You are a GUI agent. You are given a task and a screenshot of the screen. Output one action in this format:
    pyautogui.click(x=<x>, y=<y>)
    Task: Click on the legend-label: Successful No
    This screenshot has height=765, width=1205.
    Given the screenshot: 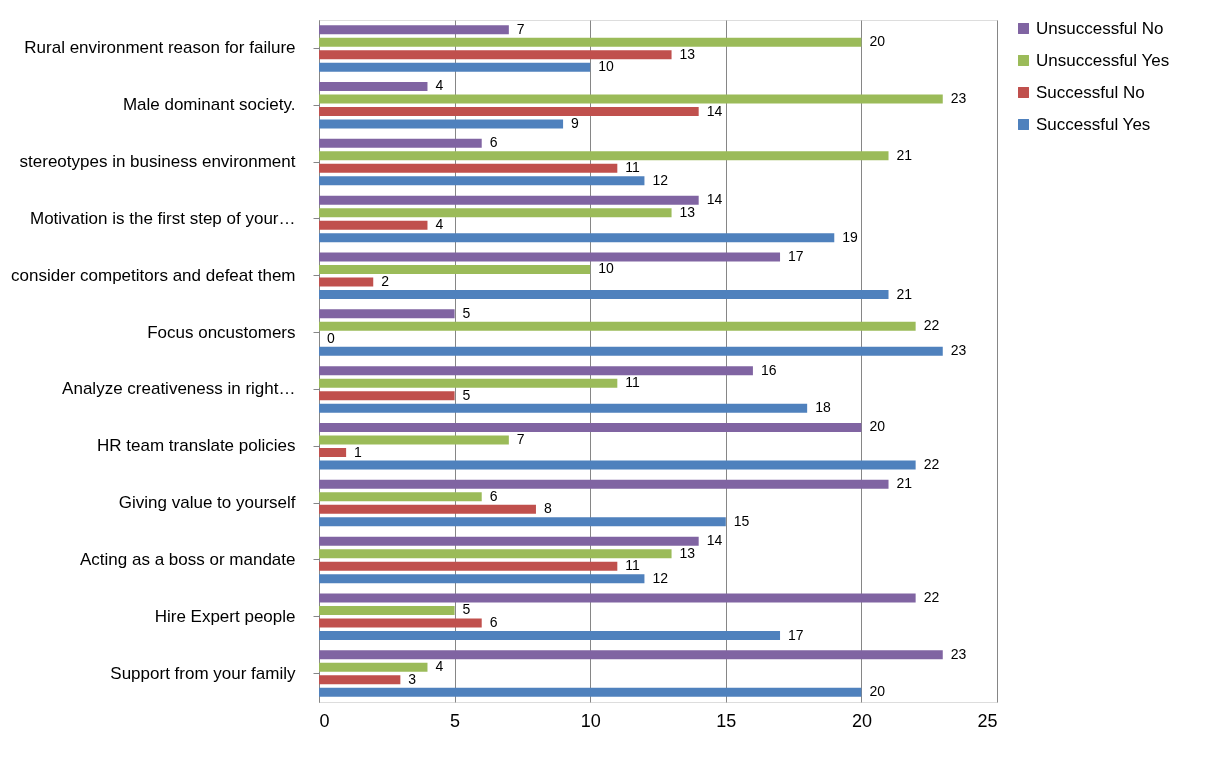 What is the action you would take?
    pyautogui.click(x=1090, y=92)
    